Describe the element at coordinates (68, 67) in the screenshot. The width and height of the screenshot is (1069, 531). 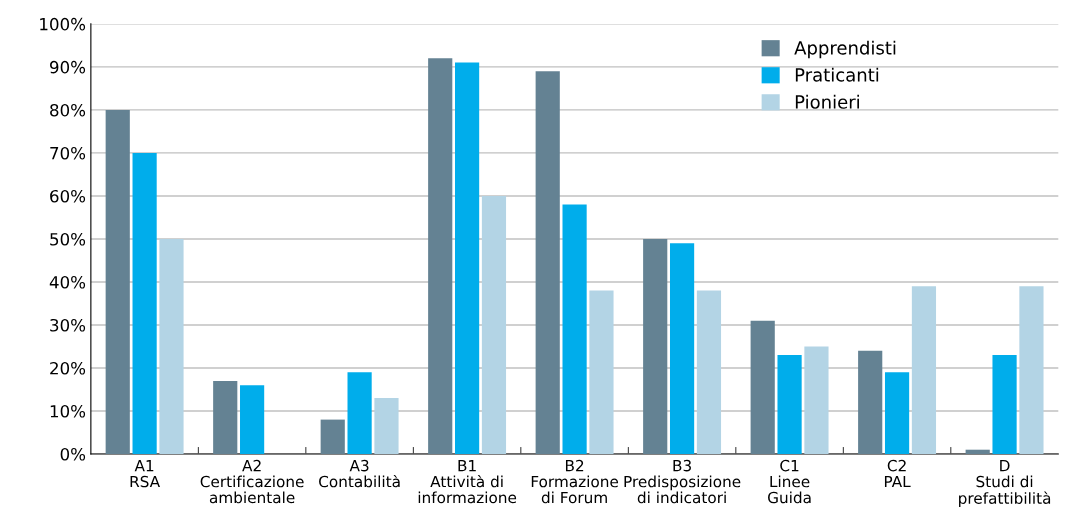
I see `y-tick-label: 90%` at that location.